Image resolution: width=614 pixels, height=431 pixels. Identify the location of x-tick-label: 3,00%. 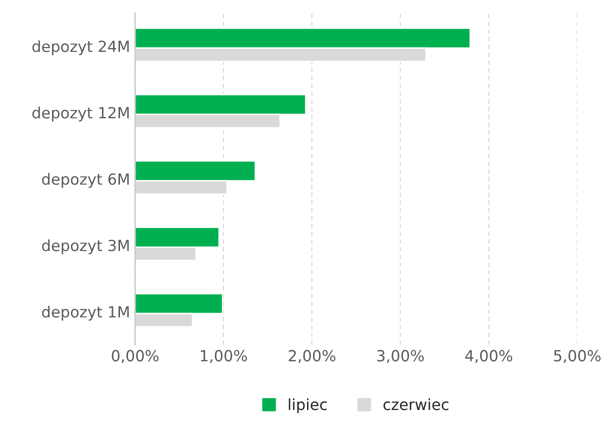
(400, 357).